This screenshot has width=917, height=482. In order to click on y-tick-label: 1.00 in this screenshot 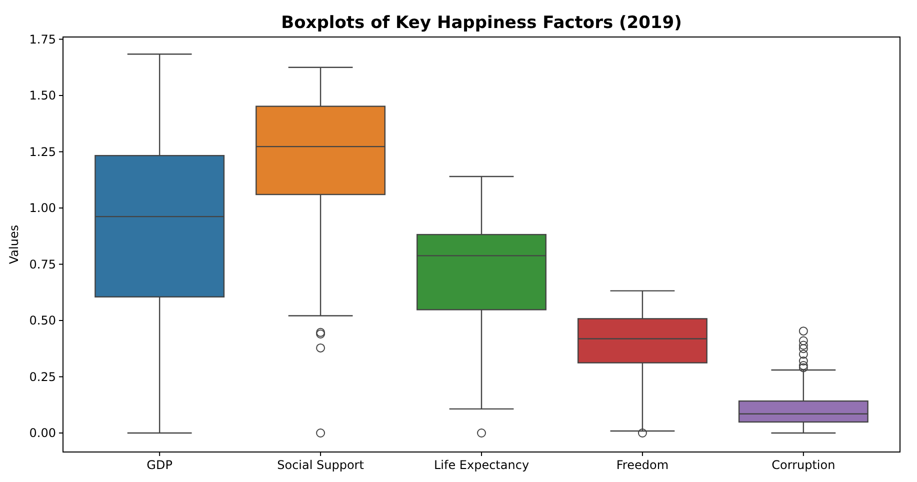, I will do `click(42, 208)`.